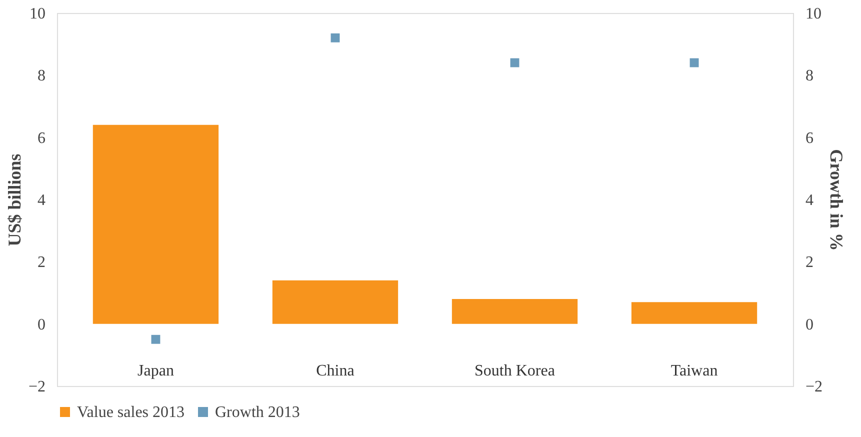 The image size is (861, 437). I want to click on x-tick-label: South Korea, so click(514, 371).